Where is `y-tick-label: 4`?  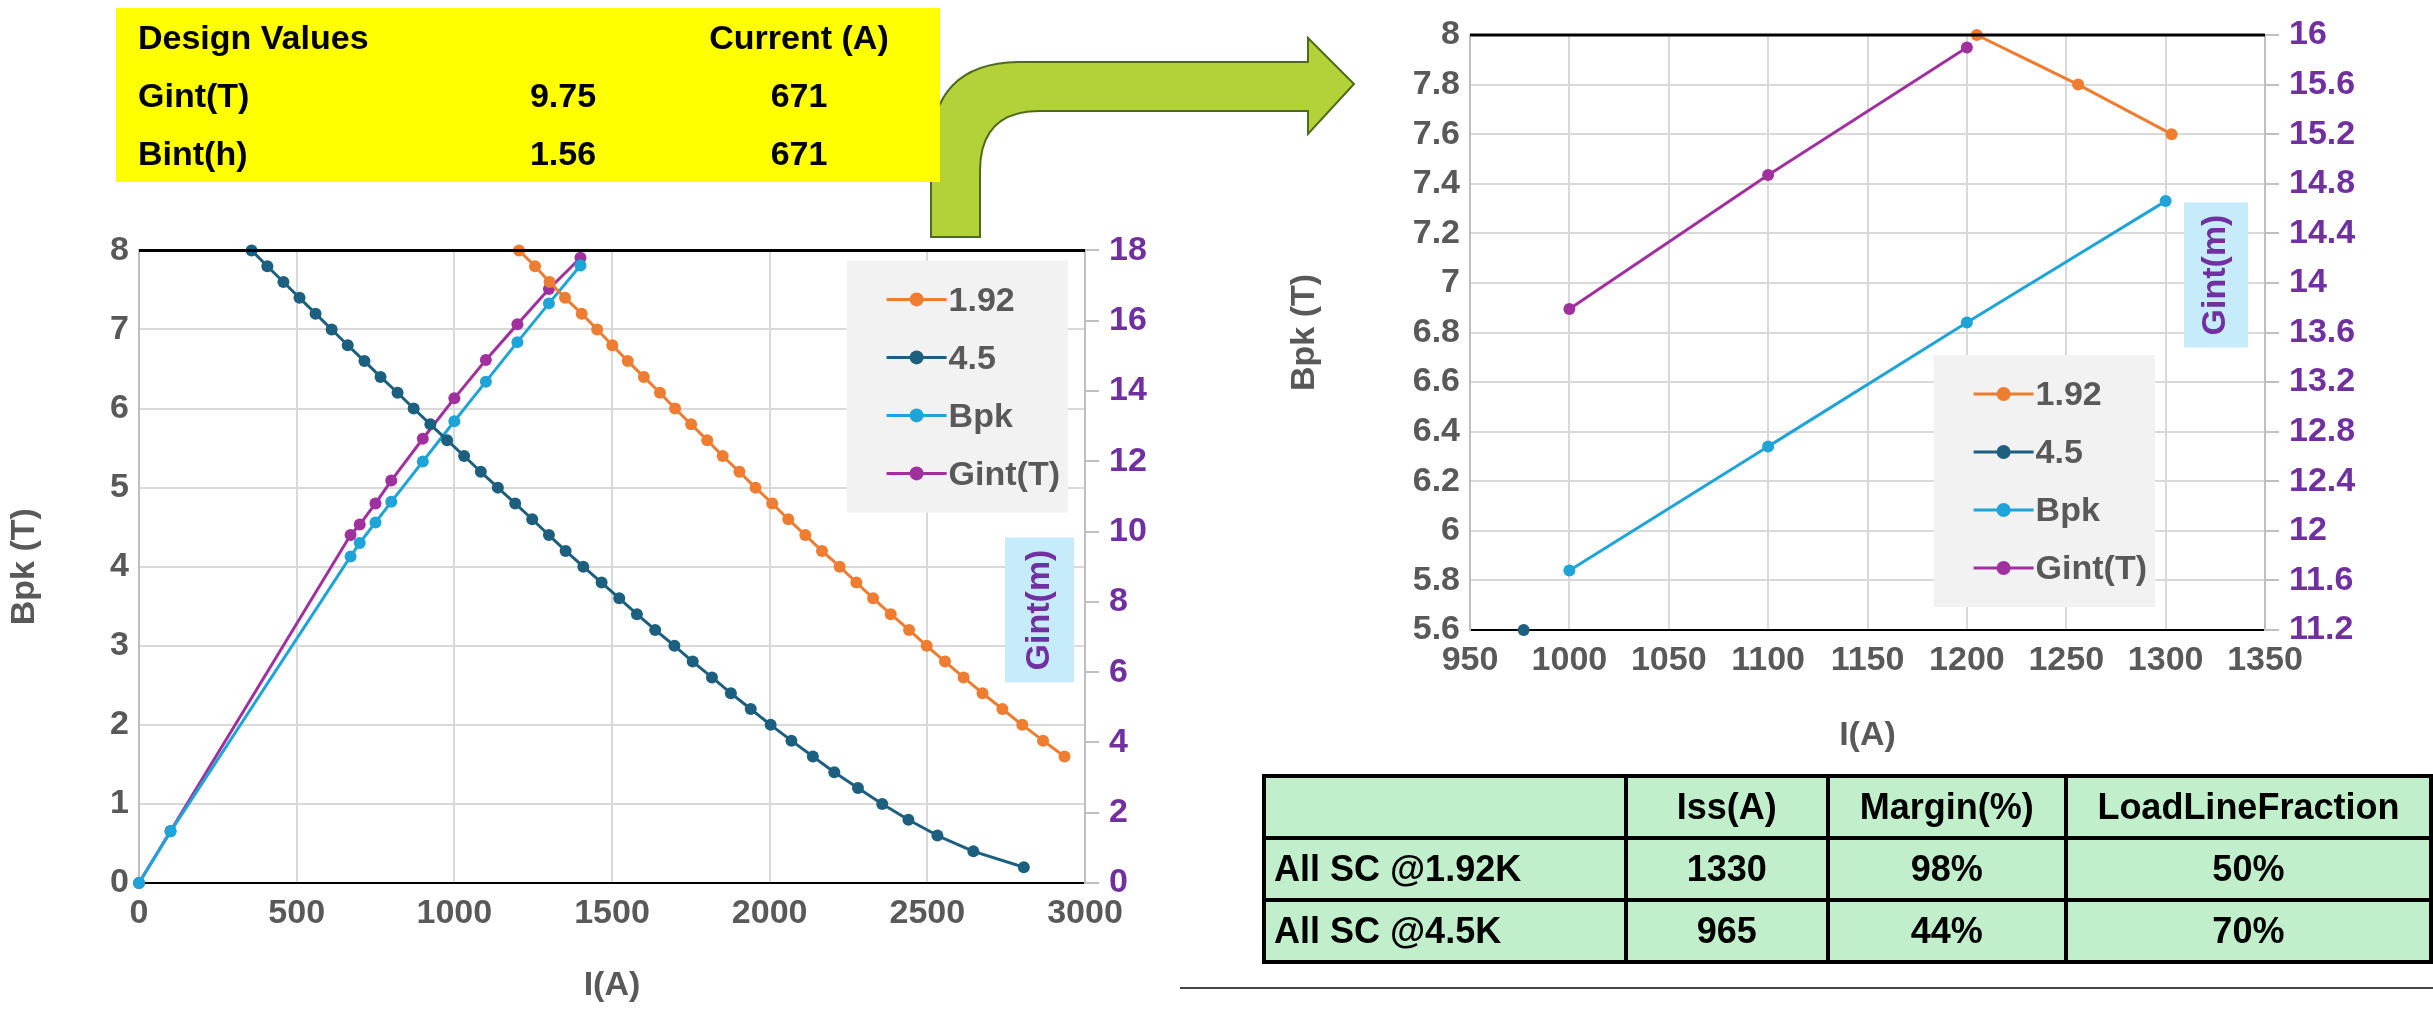 y-tick-label: 4 is located at coordinates (120, 564).